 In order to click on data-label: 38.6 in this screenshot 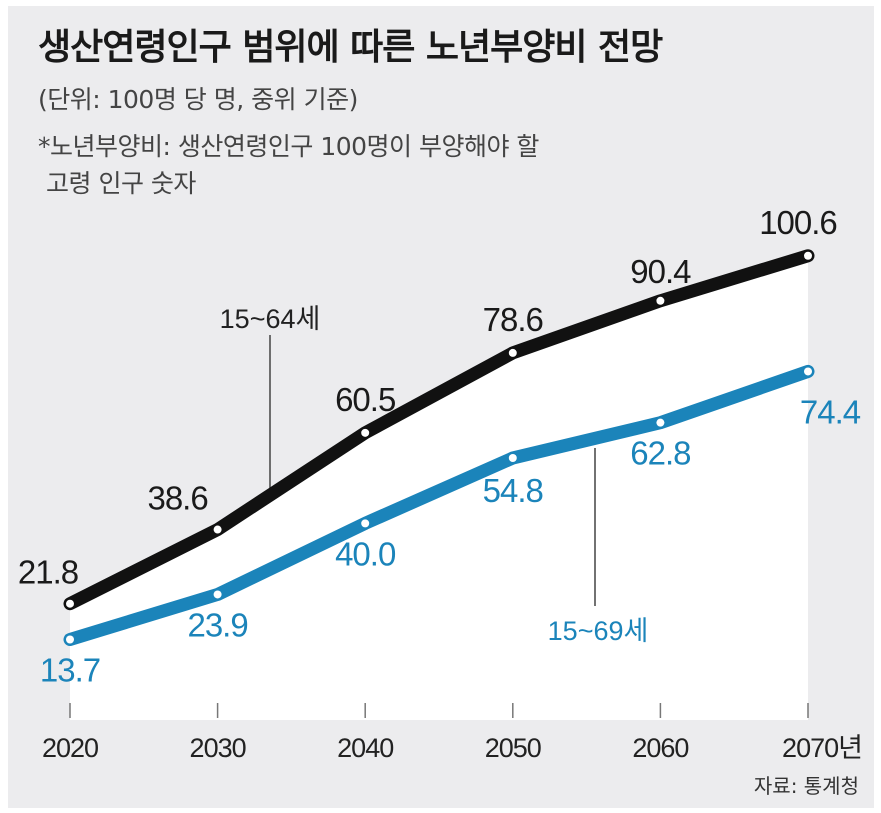, I will do `click(177, 498)`.